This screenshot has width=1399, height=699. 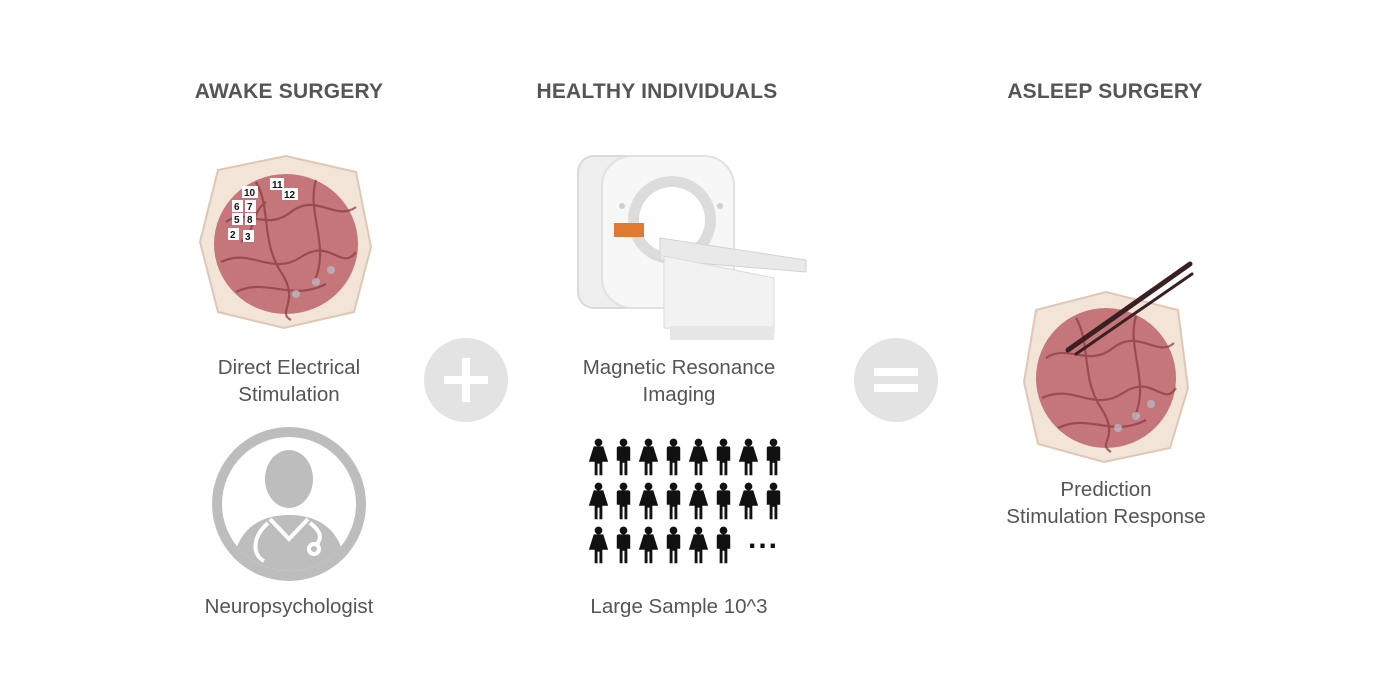 What do you see at coordinates (250, 220) in the screenshot?
I see `electrode-label: 8` at bounding box center [250, 220].